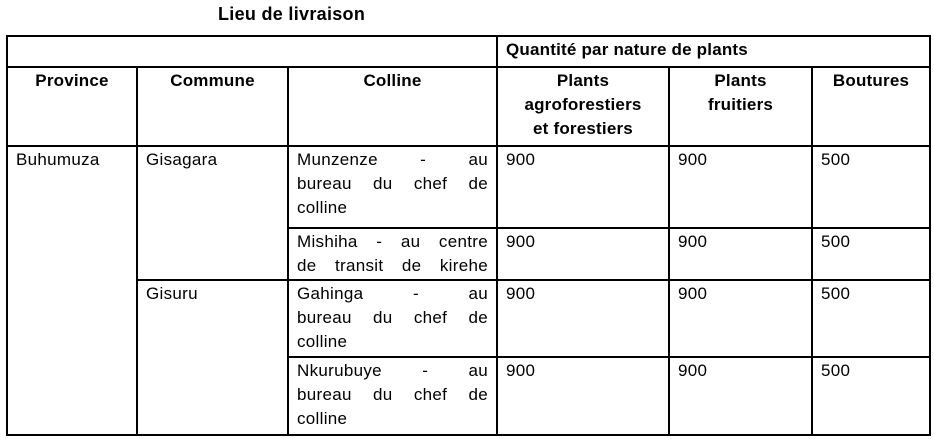  I want to click on quantity-group-row: Quantité par nature de plants, so click(469, 51).